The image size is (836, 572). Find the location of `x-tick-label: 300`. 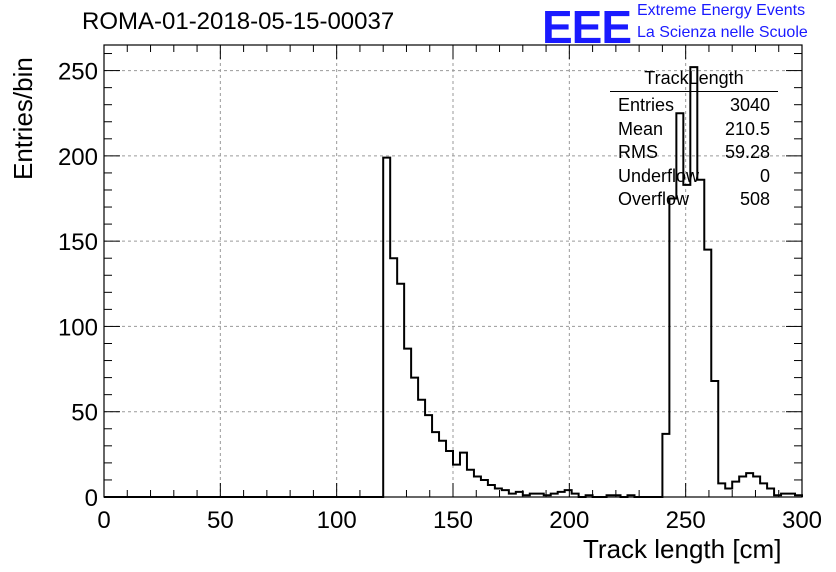

x-tick-label: 300 is located at coordinates (802, 520).